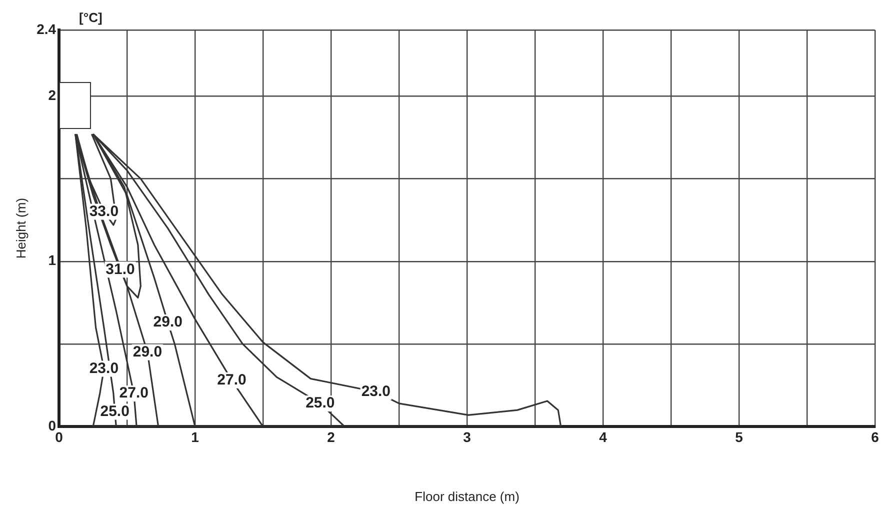 Image resolution: width=889 pixels, height=519 pixels. Describe the element at coordinates (115, 411) in the screenshot. I see `annotation: 25.0` at that location.